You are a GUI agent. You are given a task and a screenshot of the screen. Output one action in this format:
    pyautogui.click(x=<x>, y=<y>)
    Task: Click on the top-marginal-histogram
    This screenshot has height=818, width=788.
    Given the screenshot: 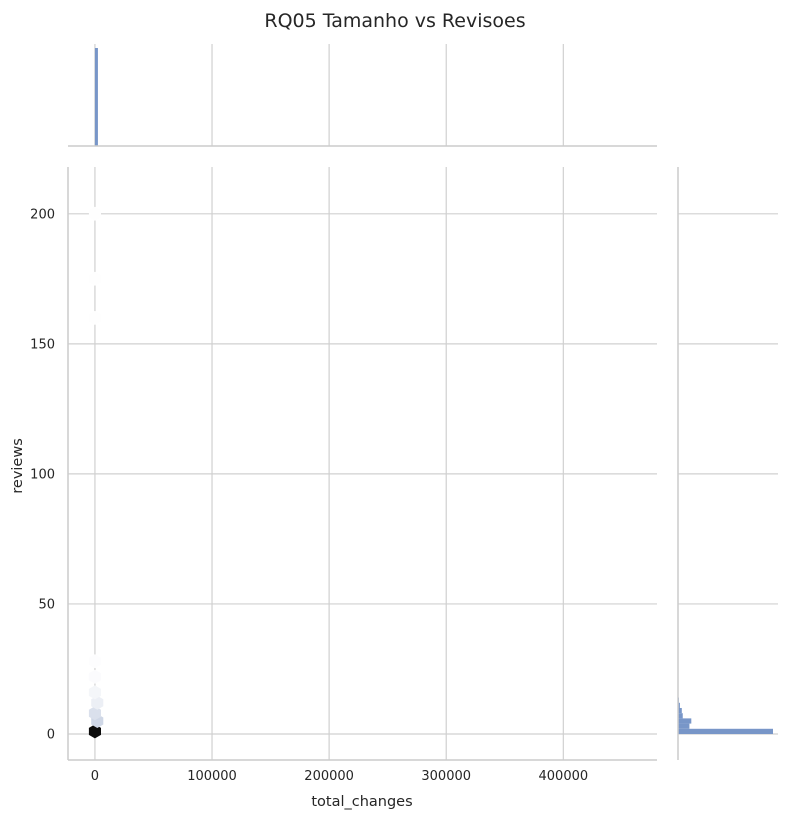 What is the action you would take?
    pyautogui.click(x=362, y=95)
    